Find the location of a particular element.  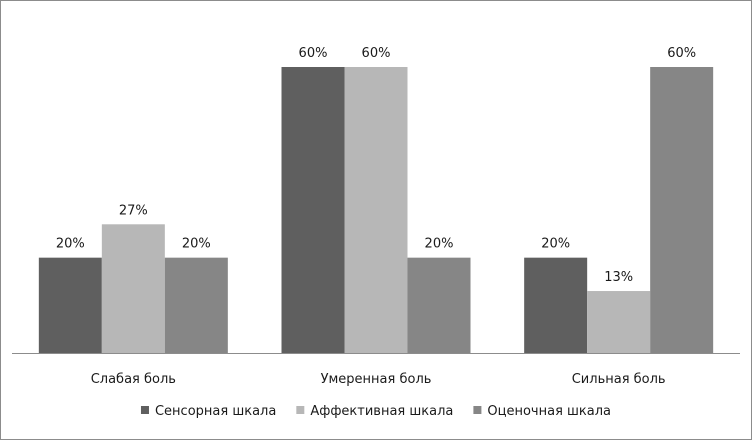

legend-item: Оценочная шкала is located at coordinates (542, 411).